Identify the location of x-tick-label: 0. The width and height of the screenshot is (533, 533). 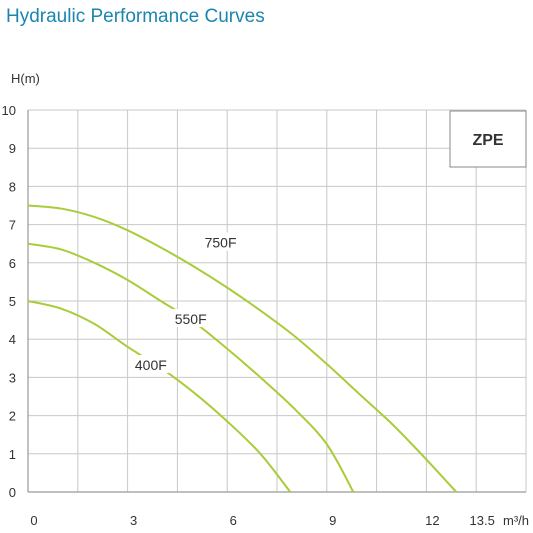
(33, 520).